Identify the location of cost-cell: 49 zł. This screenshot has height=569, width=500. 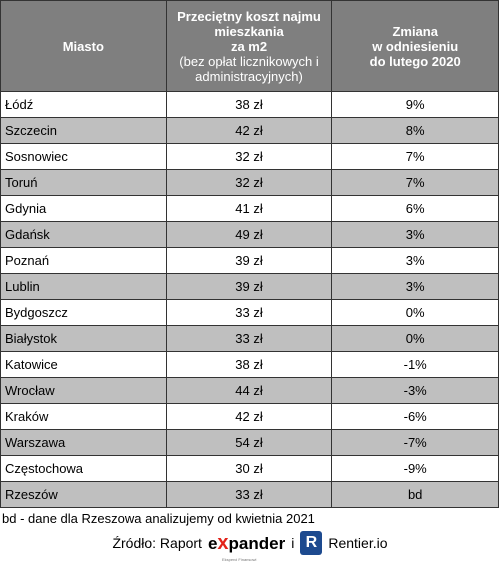
(249, 234).